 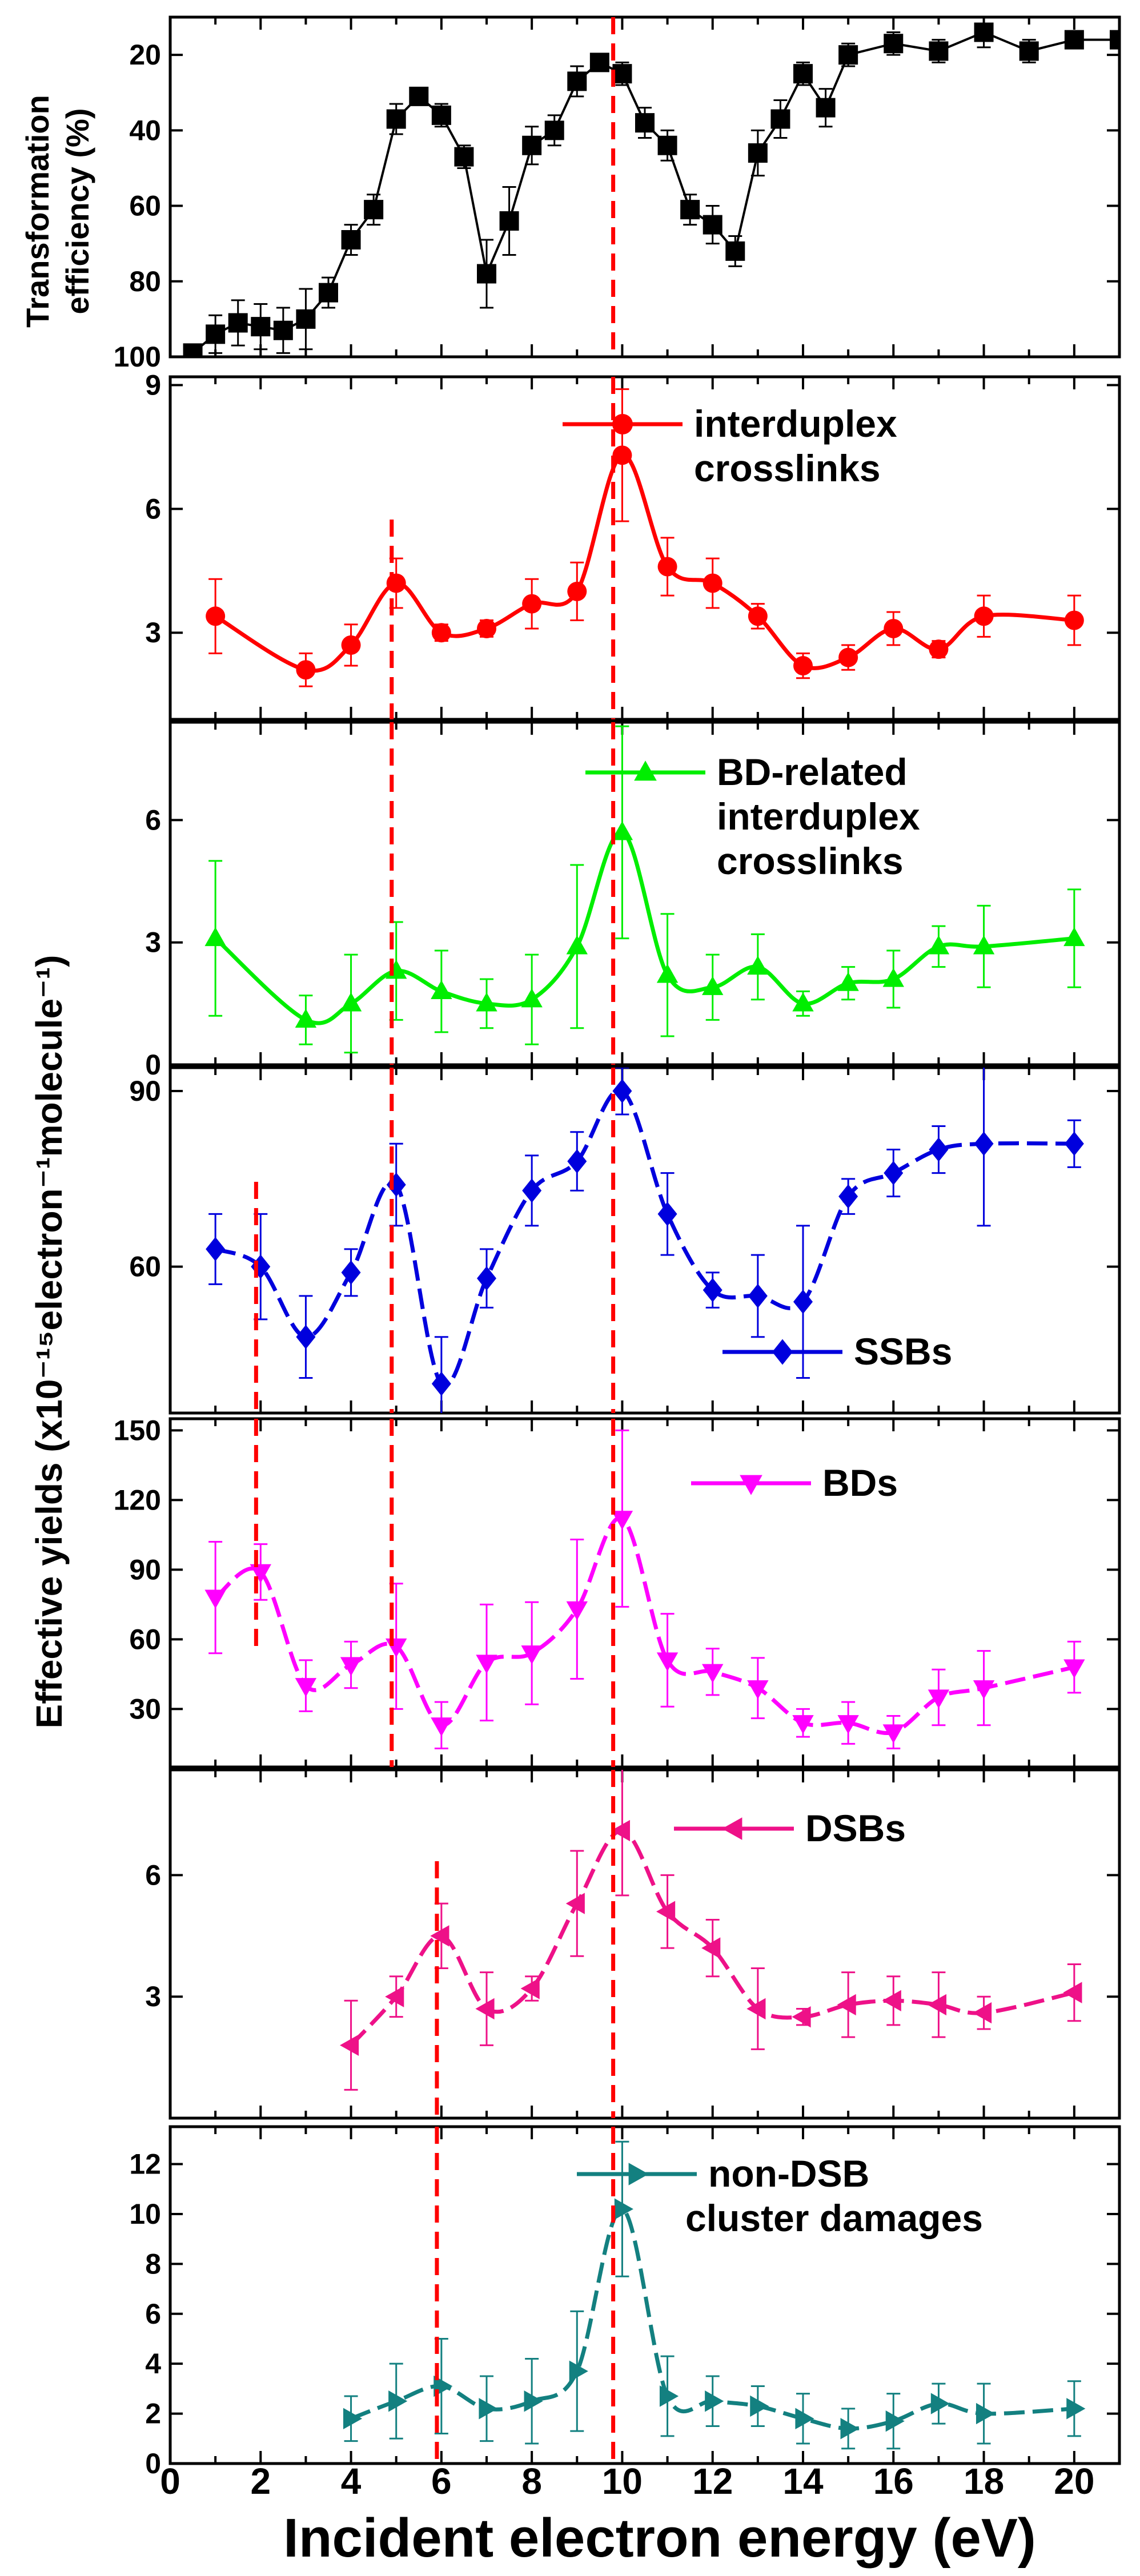 I want to click on legend-ssbs: SSBs, so click(x=837, y=1351).